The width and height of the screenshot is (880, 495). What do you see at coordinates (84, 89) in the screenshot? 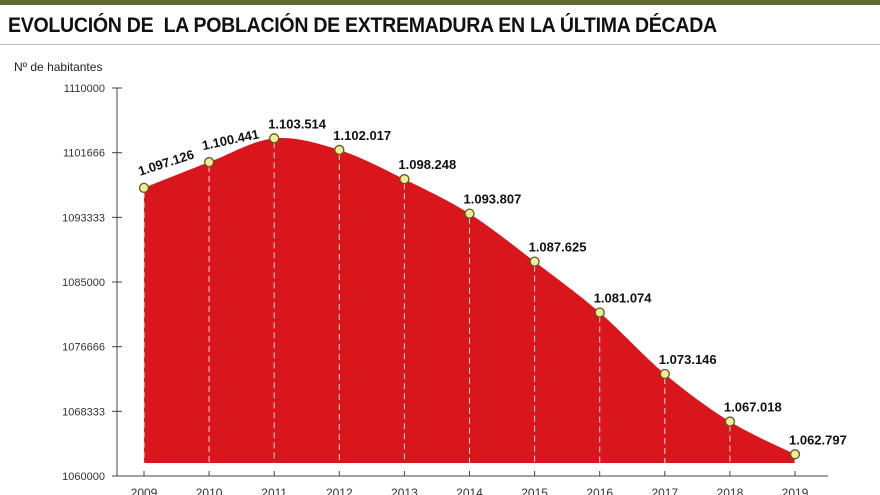
I see `y-tick-label: 1110000` at bounding box center [84, 89].